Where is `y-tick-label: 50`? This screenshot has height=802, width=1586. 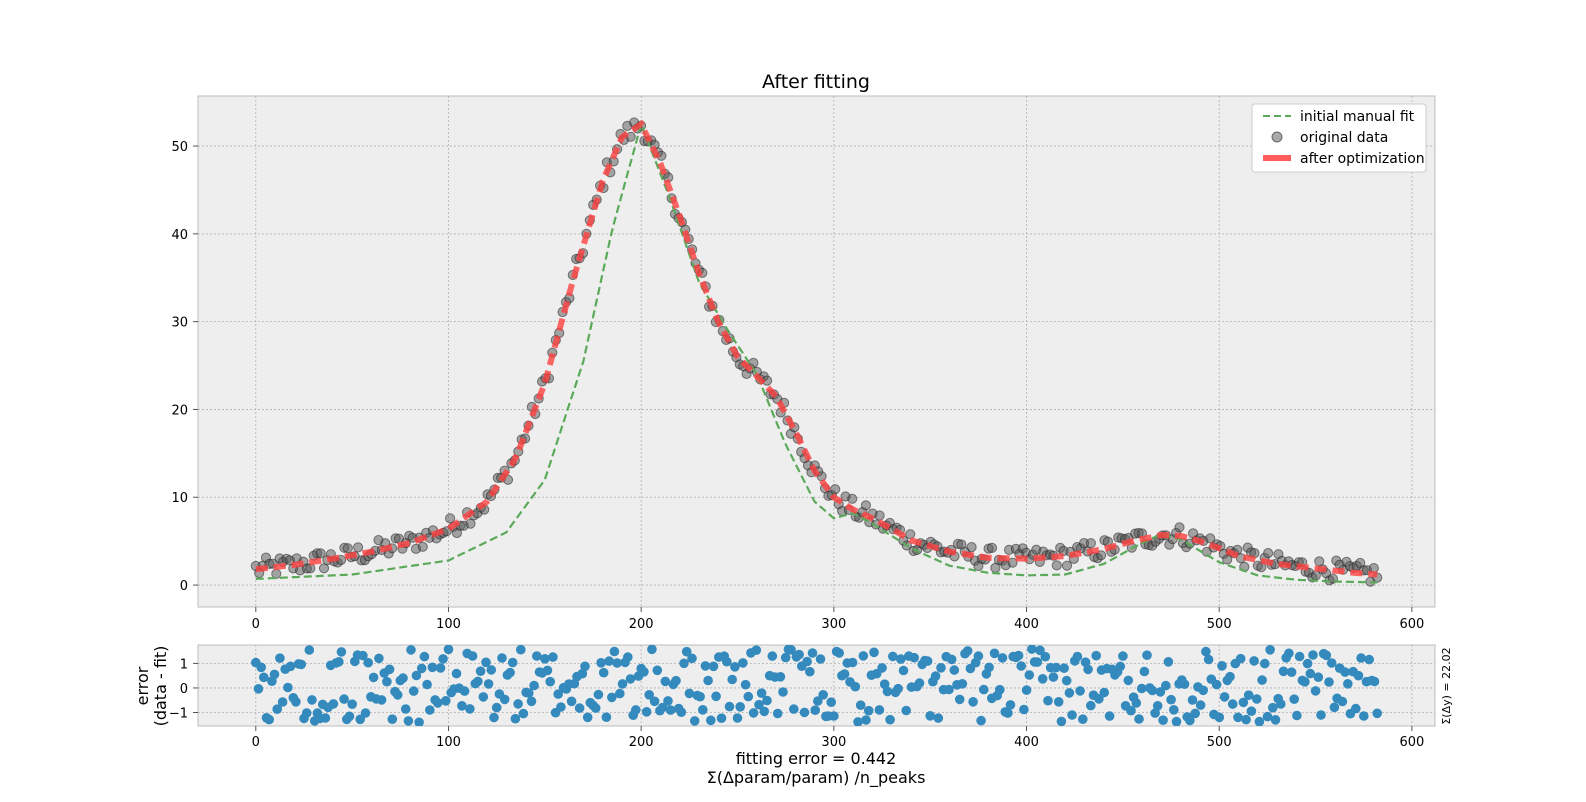 y-tick-label: 50 is located at coordinates (179, 147).